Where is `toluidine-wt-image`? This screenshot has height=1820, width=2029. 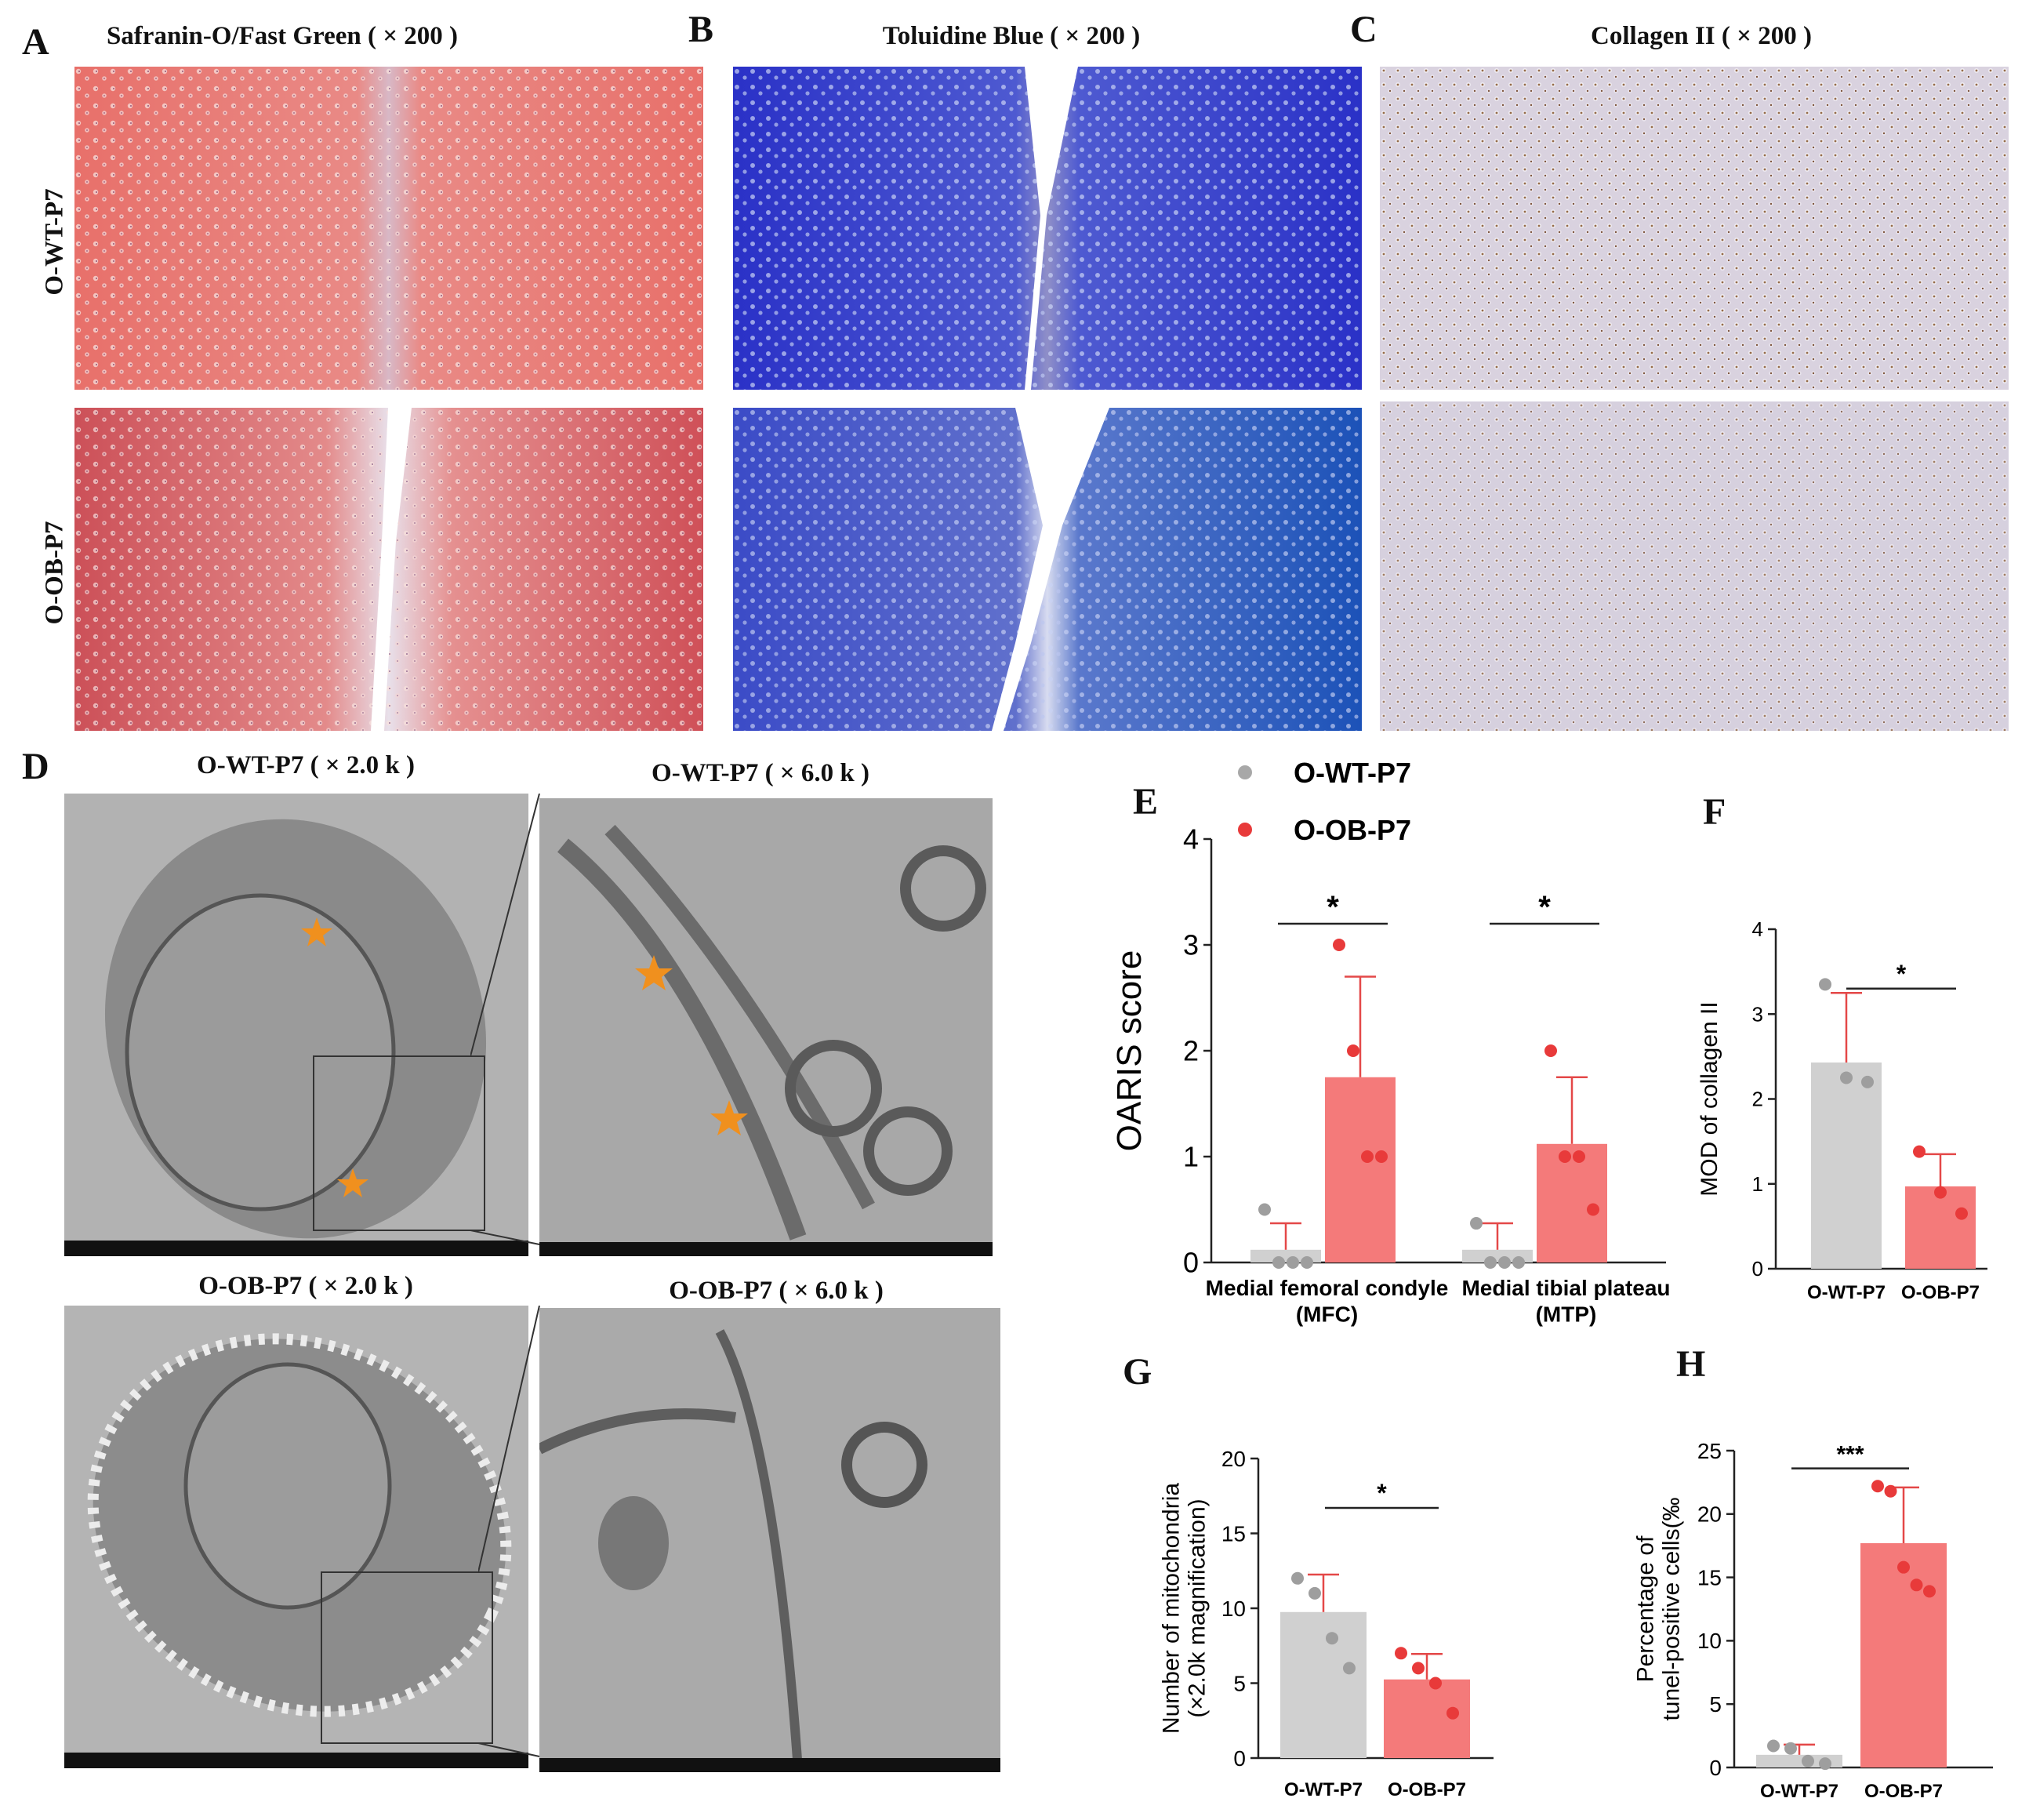 toluidine-wt-image is located at coordinates (1047, 228).